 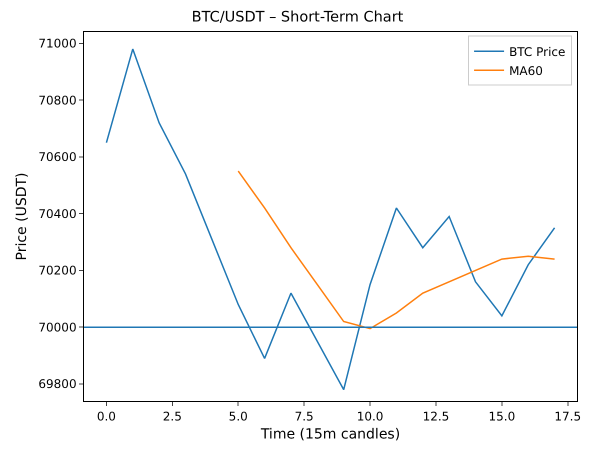 What do you see at coordinates (57, 384) in the screenshot?
I see `y-tick-label: 69800` at bounding box center [57, 384].